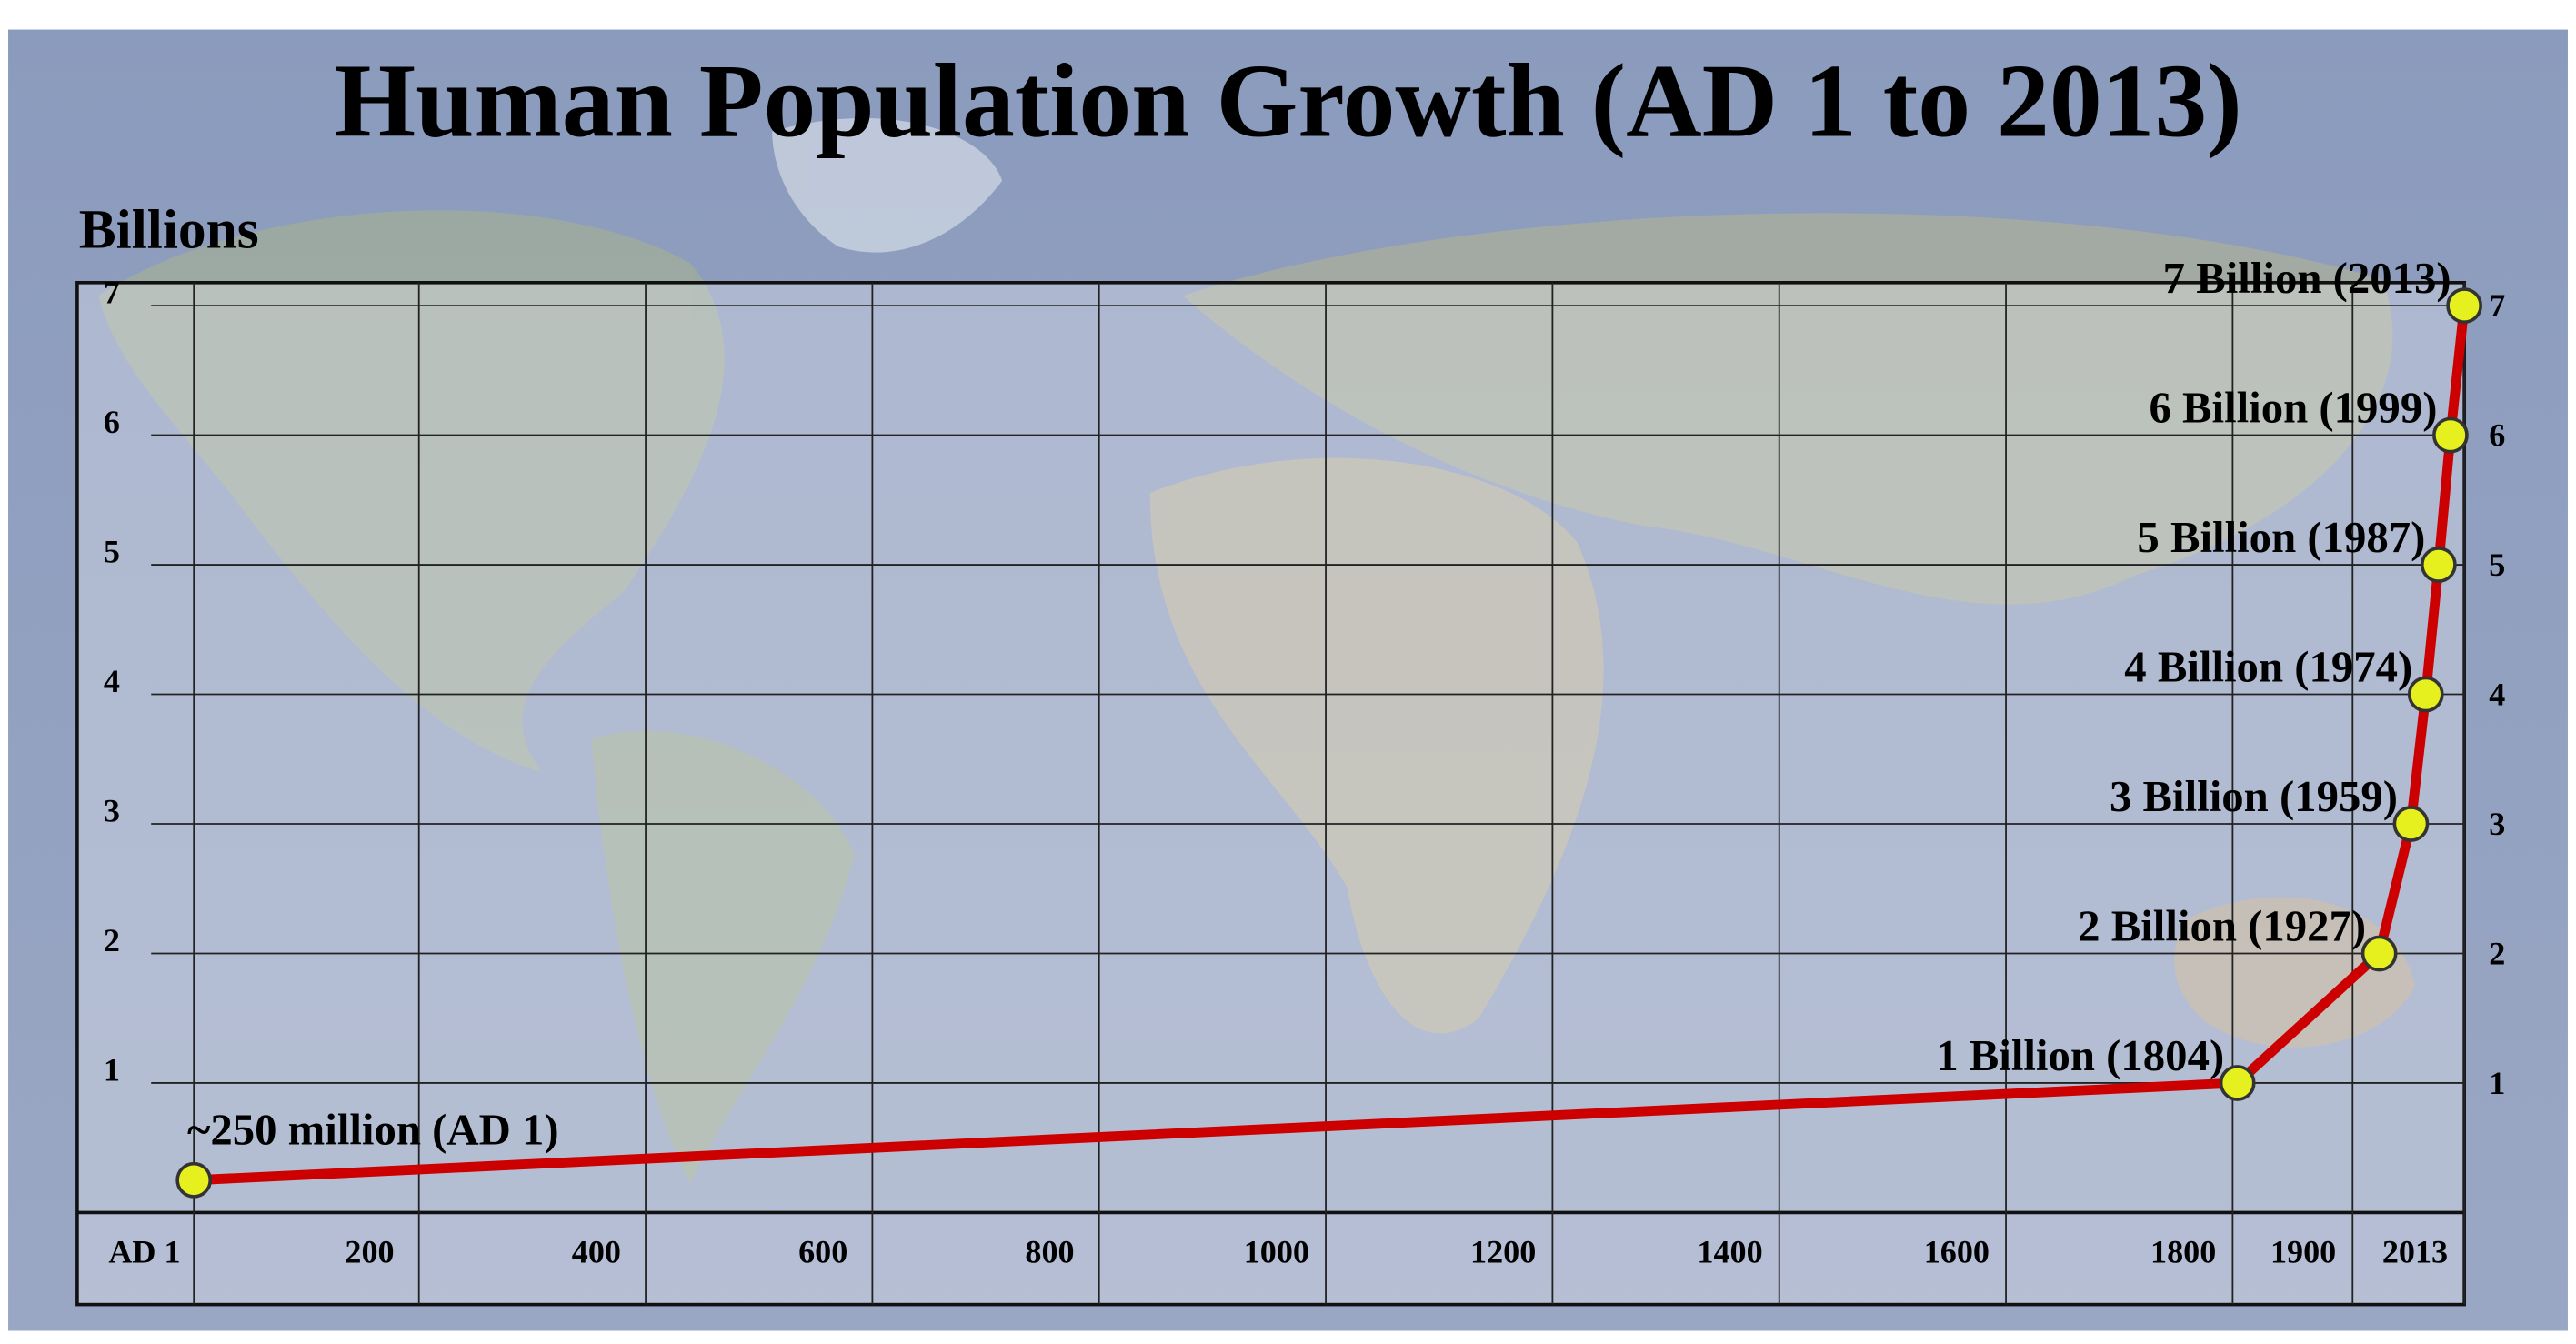 The width and height of the screenshot is (2576, 1344). Describe the element at coordinates (2183, 1252) in the screenshot. I see `x-tick-label: 1800` at that location.